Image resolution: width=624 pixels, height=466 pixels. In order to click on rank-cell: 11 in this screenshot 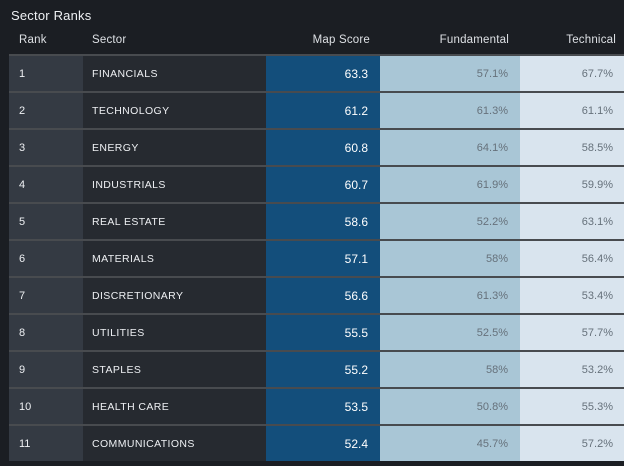, I will do `click(46, 443)`.